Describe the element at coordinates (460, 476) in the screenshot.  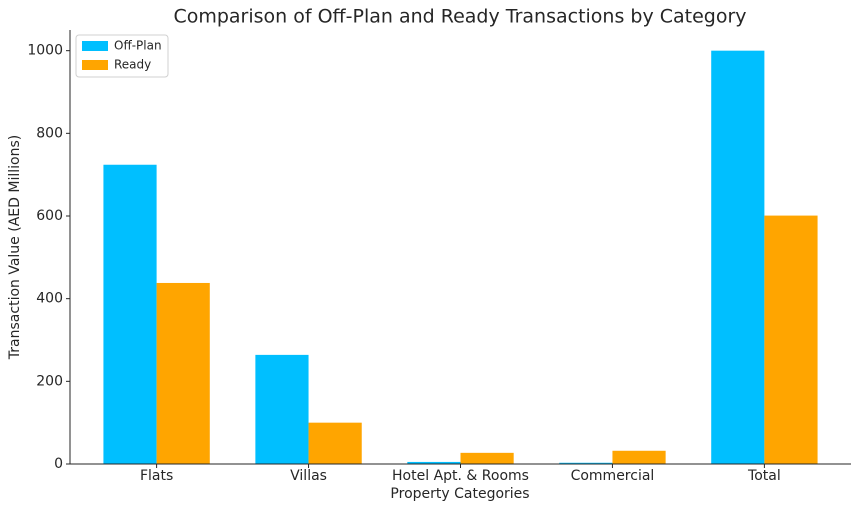
I see `x-tick-label: Hotel Apt. & Rooms` at that location.